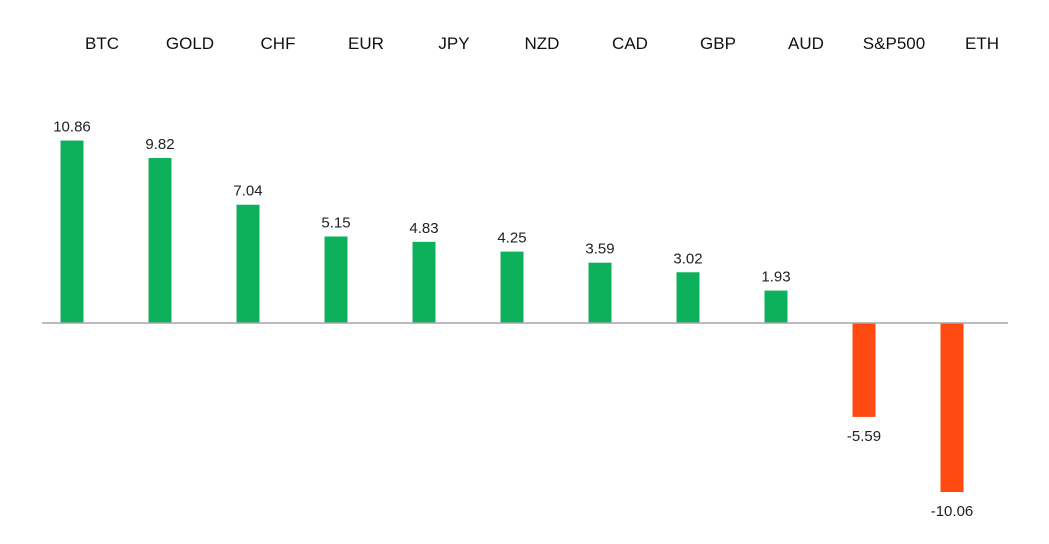 This screenshot has width=1049, height=544. Describe the element at coordinates (806, 43) in the screenshot. I see `category-label-aud: AUD` at that location.